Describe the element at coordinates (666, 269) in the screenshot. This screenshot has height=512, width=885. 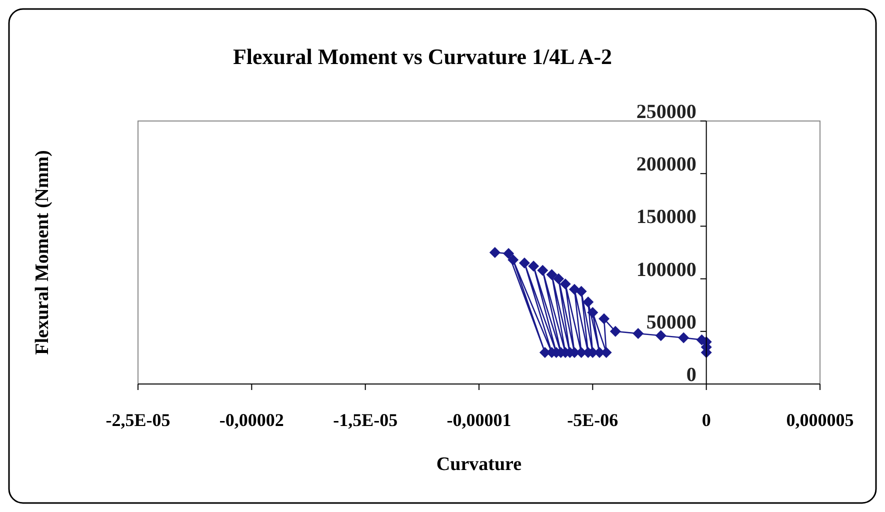
I see `y-tick-label: 100000` at that location.